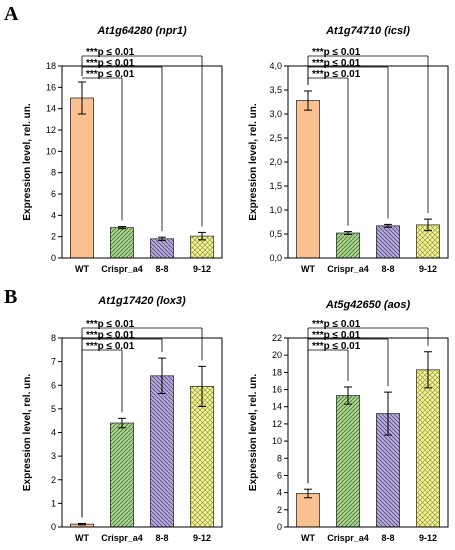  Describe the element at coordinates (275, 138) in the screenshot. I see `y-tick-label: 2,5` at that location.